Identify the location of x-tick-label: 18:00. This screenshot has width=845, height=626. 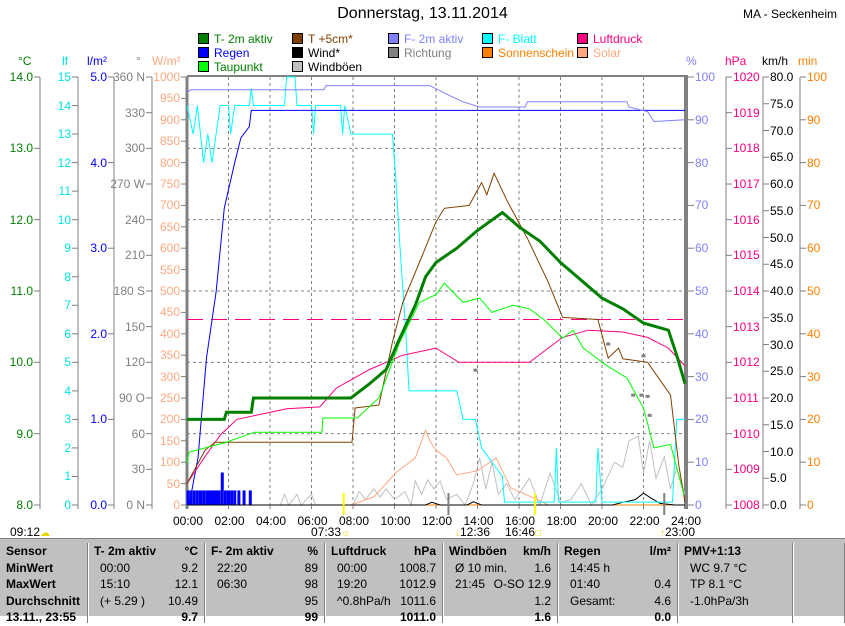
(561, 521).